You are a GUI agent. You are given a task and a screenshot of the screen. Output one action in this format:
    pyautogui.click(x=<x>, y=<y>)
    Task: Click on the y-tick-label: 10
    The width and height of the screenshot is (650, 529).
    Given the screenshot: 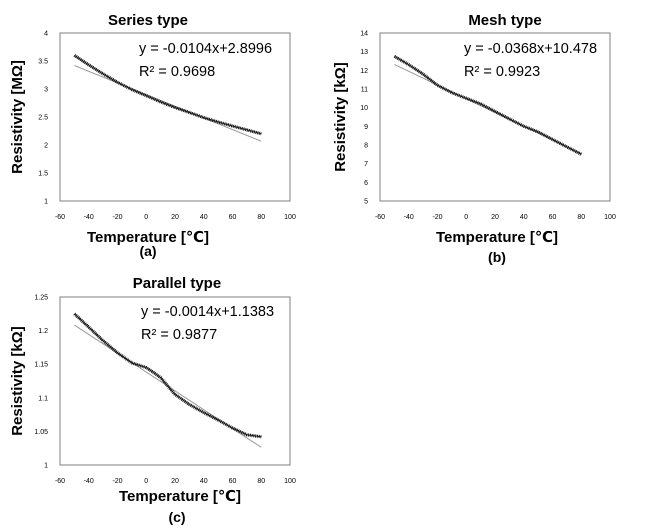 What is the action you would take?
    pyautogui.click(x=364, y=108)
    